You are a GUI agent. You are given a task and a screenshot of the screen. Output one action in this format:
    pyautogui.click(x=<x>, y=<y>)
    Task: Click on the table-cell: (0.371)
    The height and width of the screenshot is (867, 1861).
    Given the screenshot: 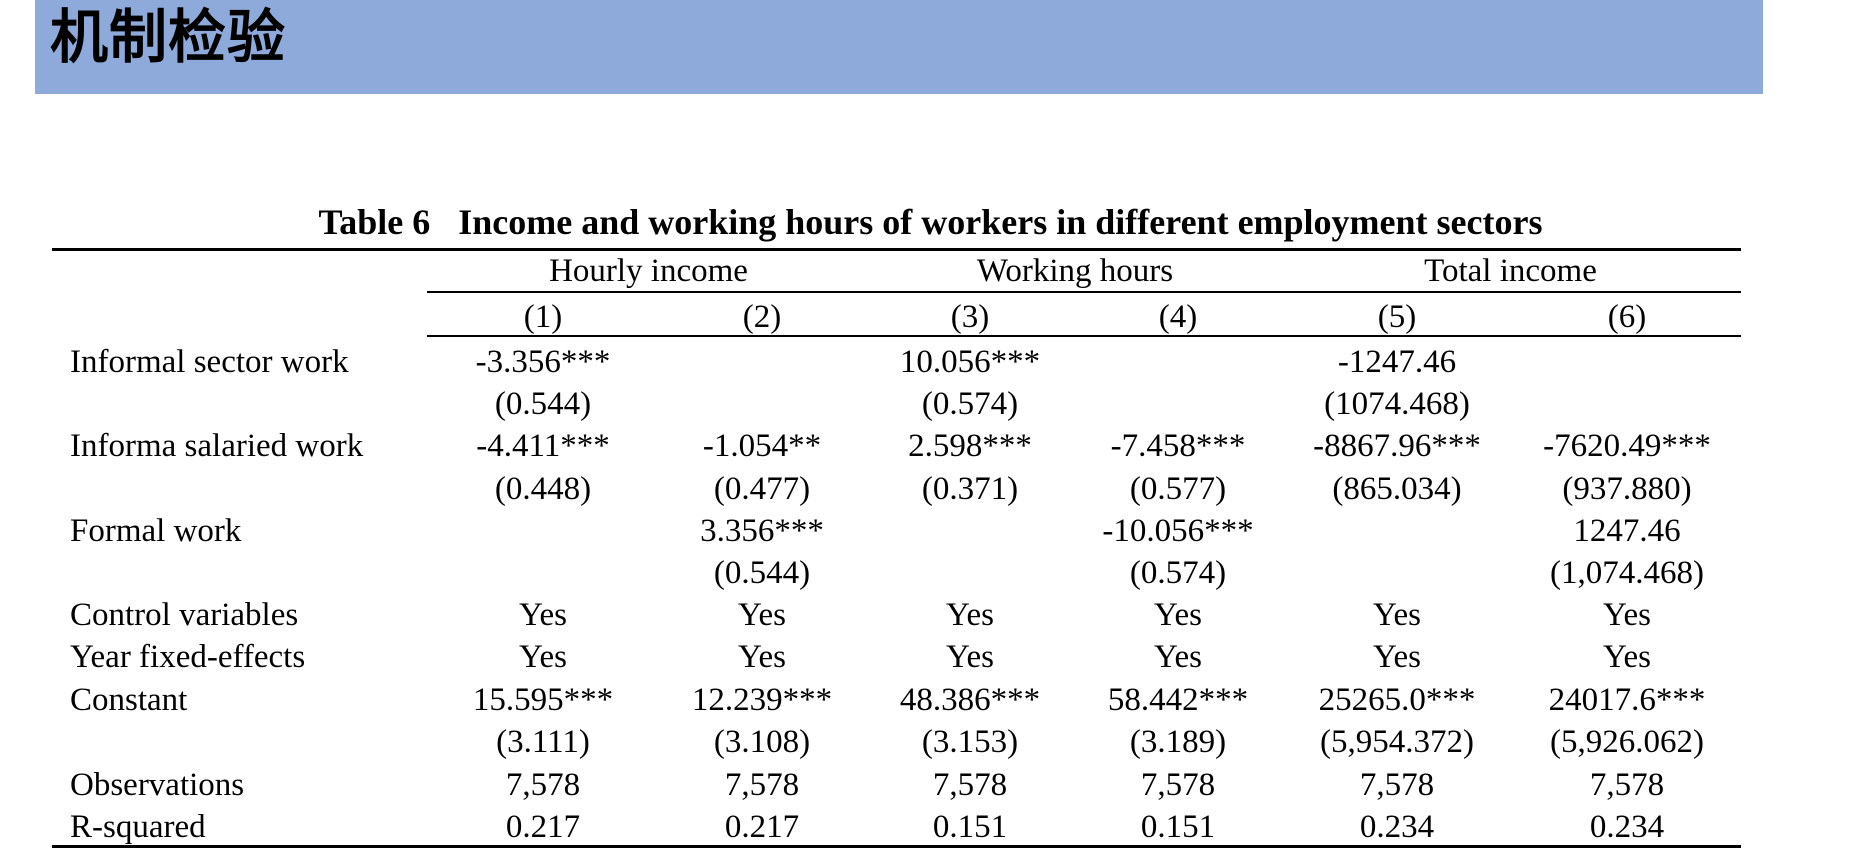 What is the action you would take?
    pyautogui.click(x=970, y=489)
    